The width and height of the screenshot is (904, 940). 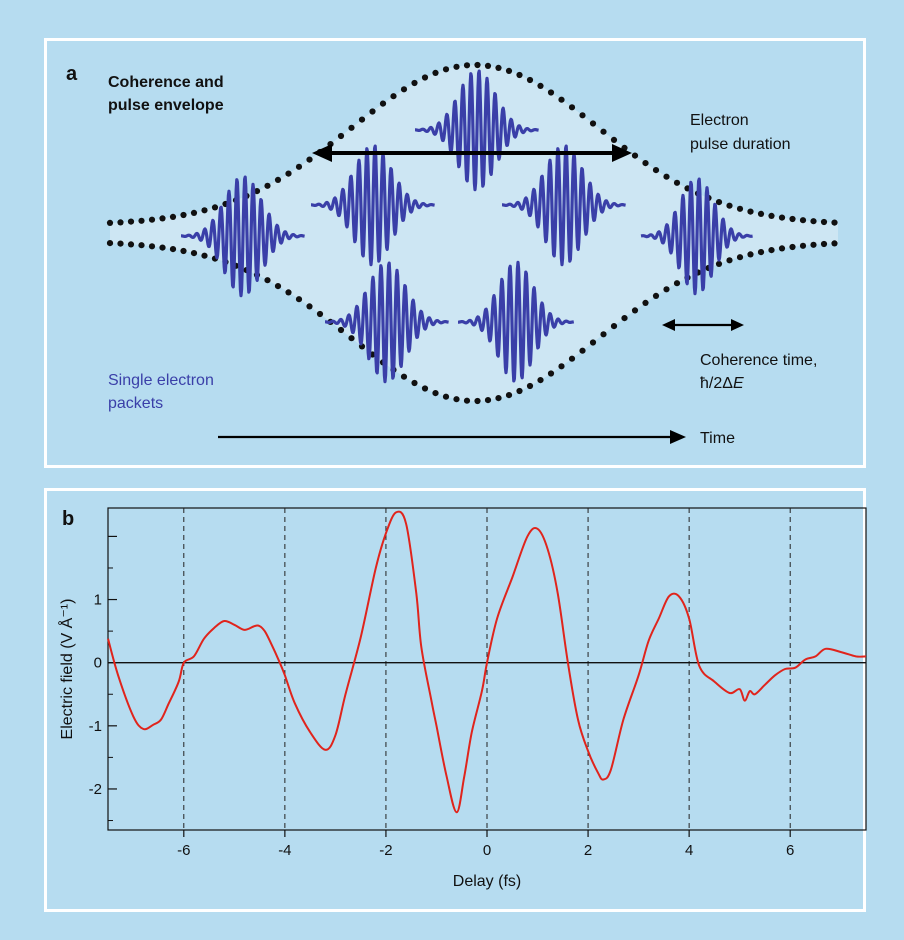 I want to click on pulse-duration-label-line2: pulse duration, so click(x=740, y=144).